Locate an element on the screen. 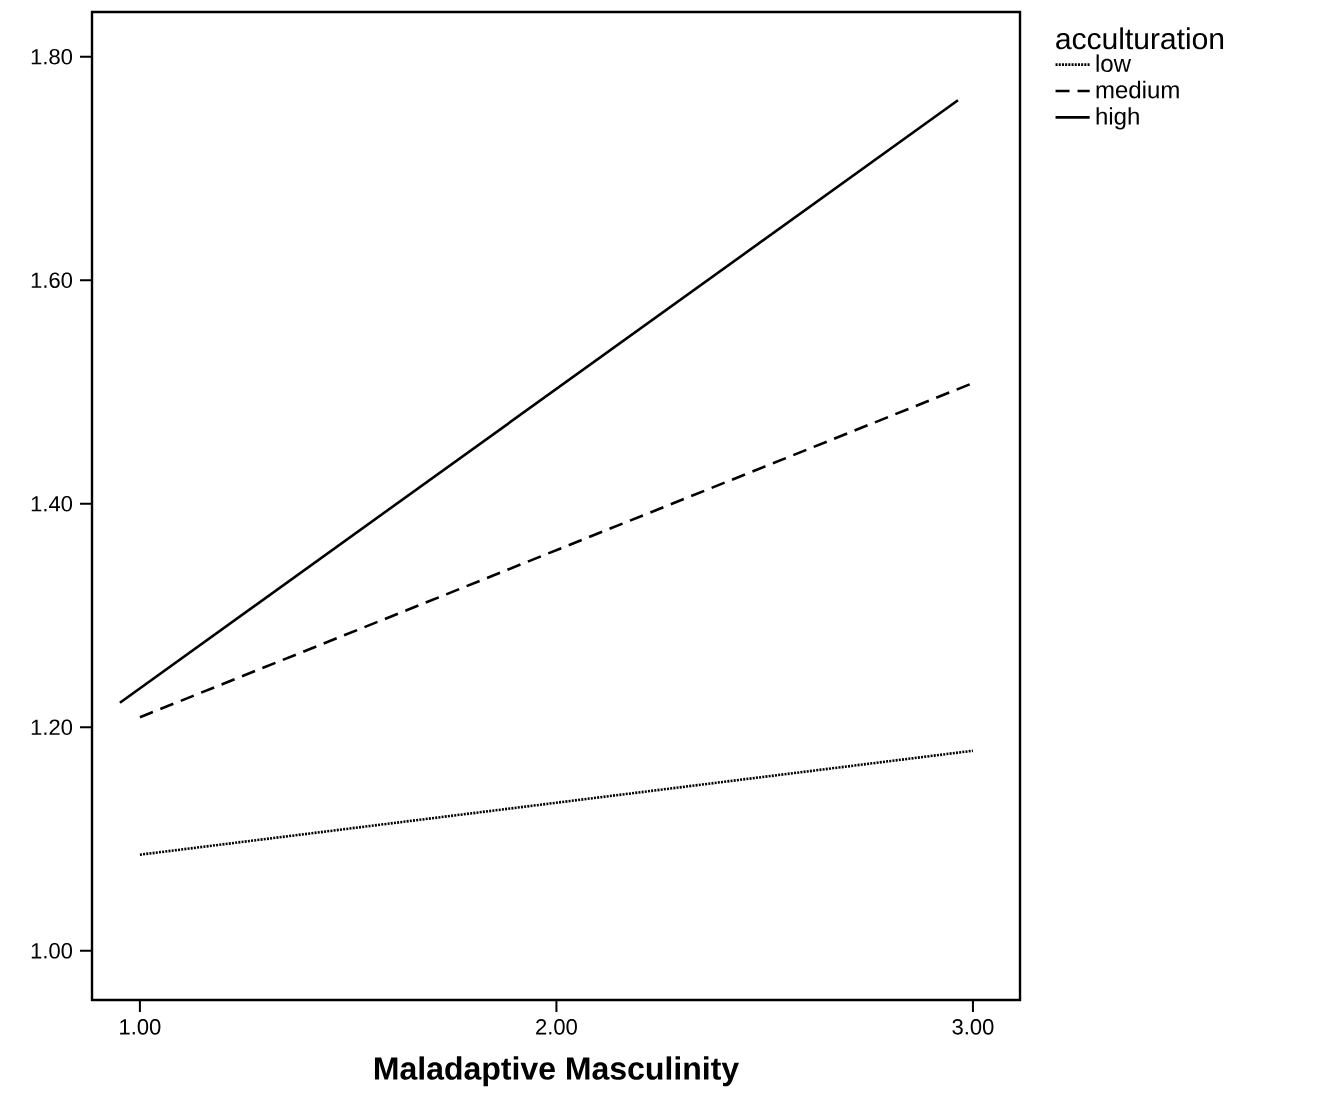 The image size is (1323, 1118). y-tick-label: 1.40 is located at coordinates (52, 503).